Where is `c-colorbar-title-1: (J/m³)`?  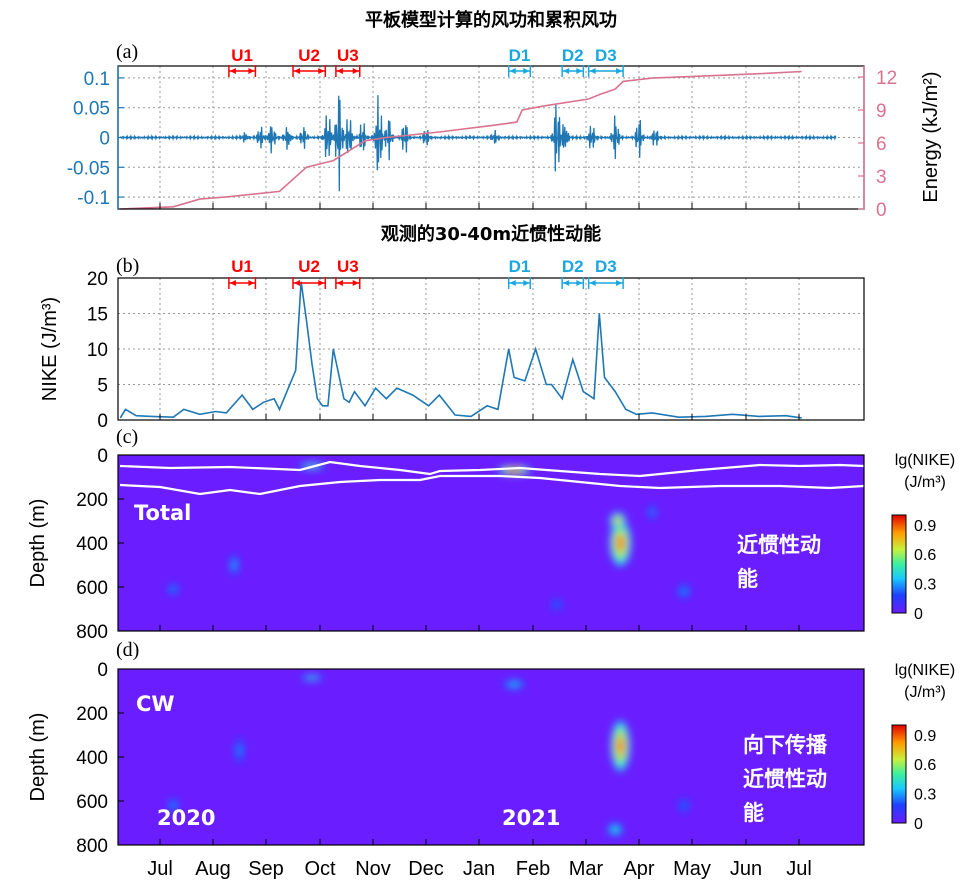 c-colorbar-title-1: (J/m³) is located at coordinates (925, 482).